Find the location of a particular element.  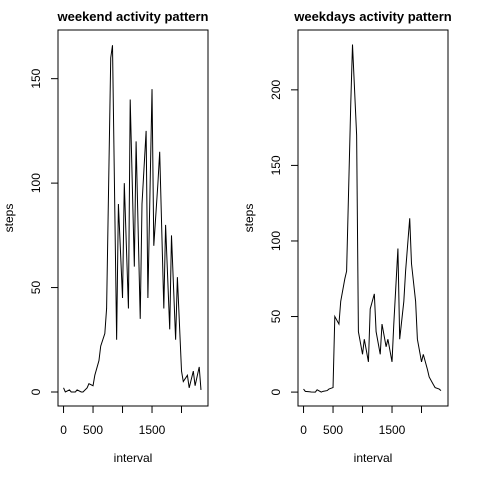

chart-title: weekdays activity pattern is located at coordinates (372, 16).